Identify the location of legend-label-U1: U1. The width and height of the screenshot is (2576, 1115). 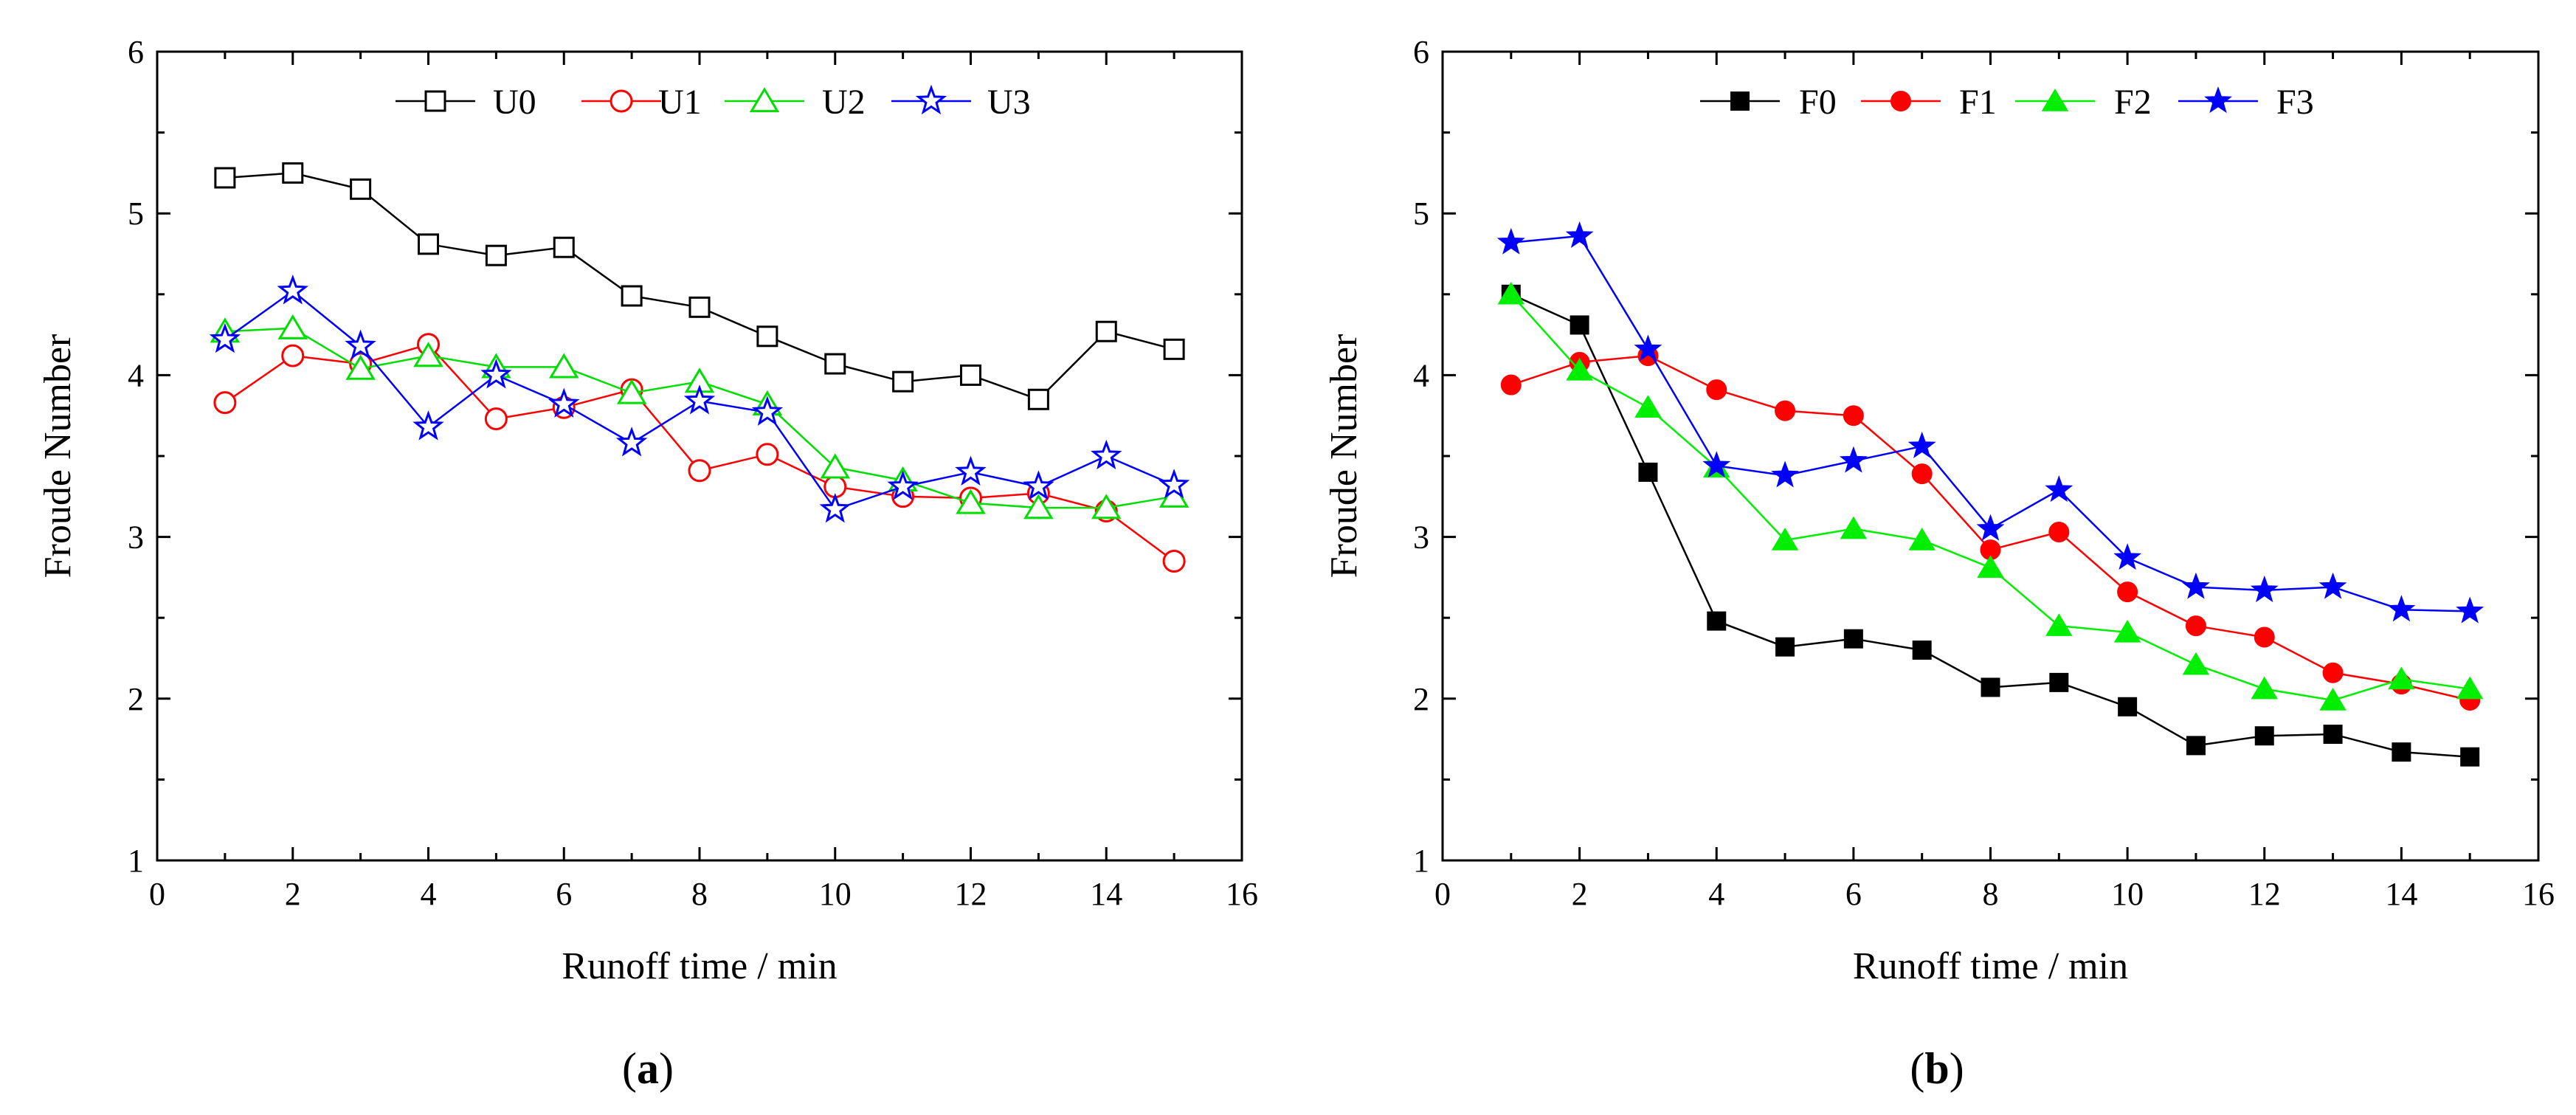
(680, 102).